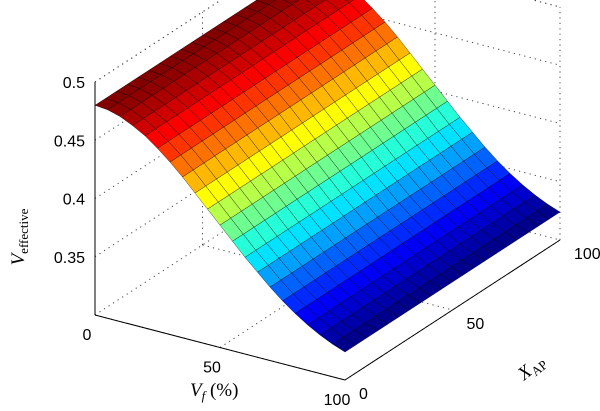 This screenshot has height=411, width=600. What do you see at coordinates (197, 390) in the screenshot?
I see `x-axis-label-main: V` at bounding box center [197, 390].